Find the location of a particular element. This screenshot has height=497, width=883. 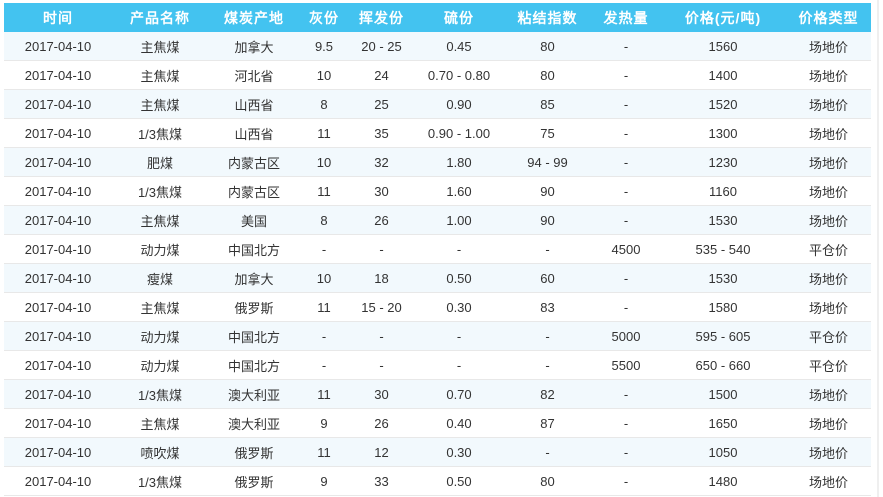

cell-origin: 澳大利亚 is located at coordinates (254, 394).